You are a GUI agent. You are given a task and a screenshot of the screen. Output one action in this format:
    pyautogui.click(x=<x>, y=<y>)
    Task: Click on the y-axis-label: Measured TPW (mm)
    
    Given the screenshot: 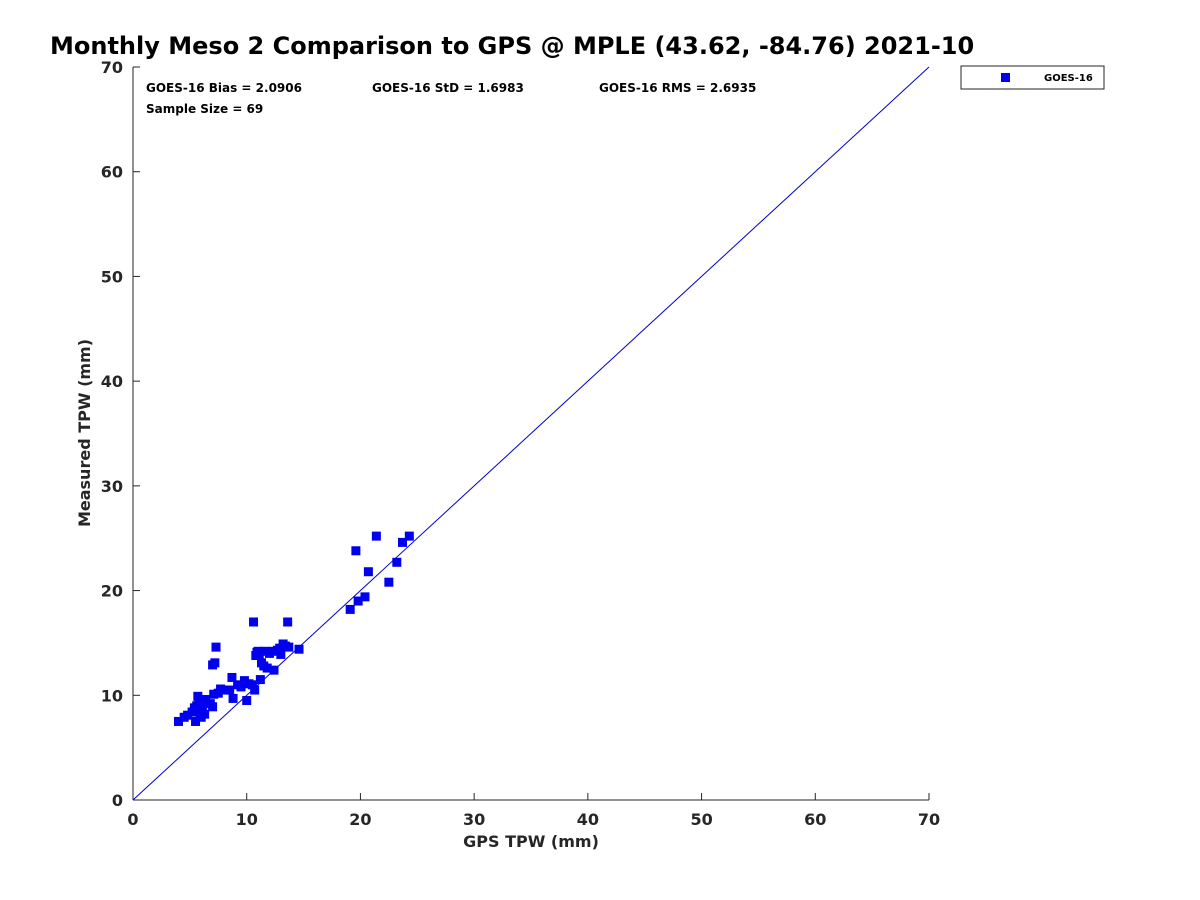 What is the action you would take?
    pyautogui.click(x=84, y=433)
    